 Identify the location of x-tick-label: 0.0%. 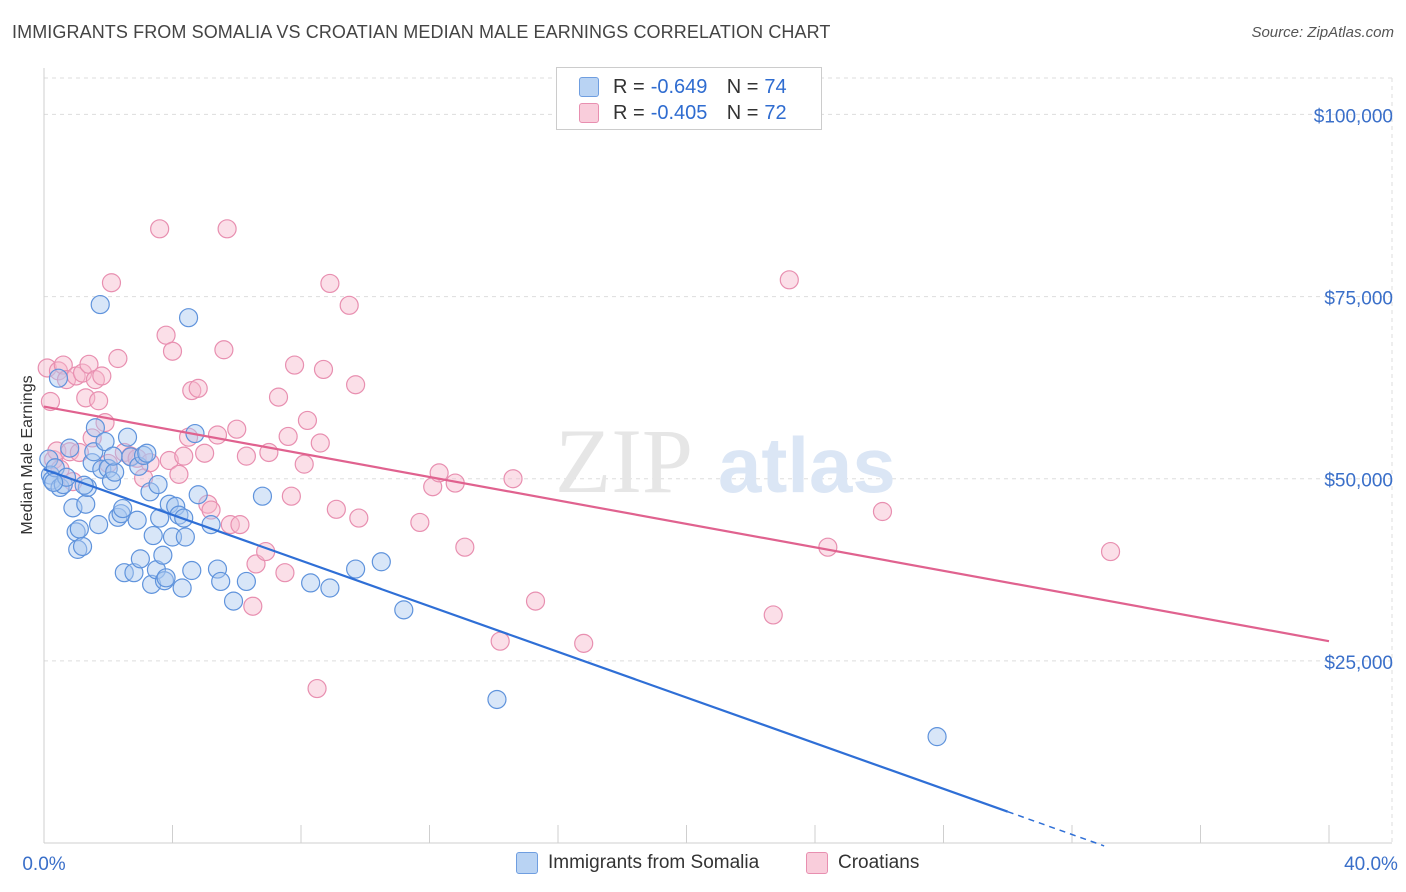
(43, 864).